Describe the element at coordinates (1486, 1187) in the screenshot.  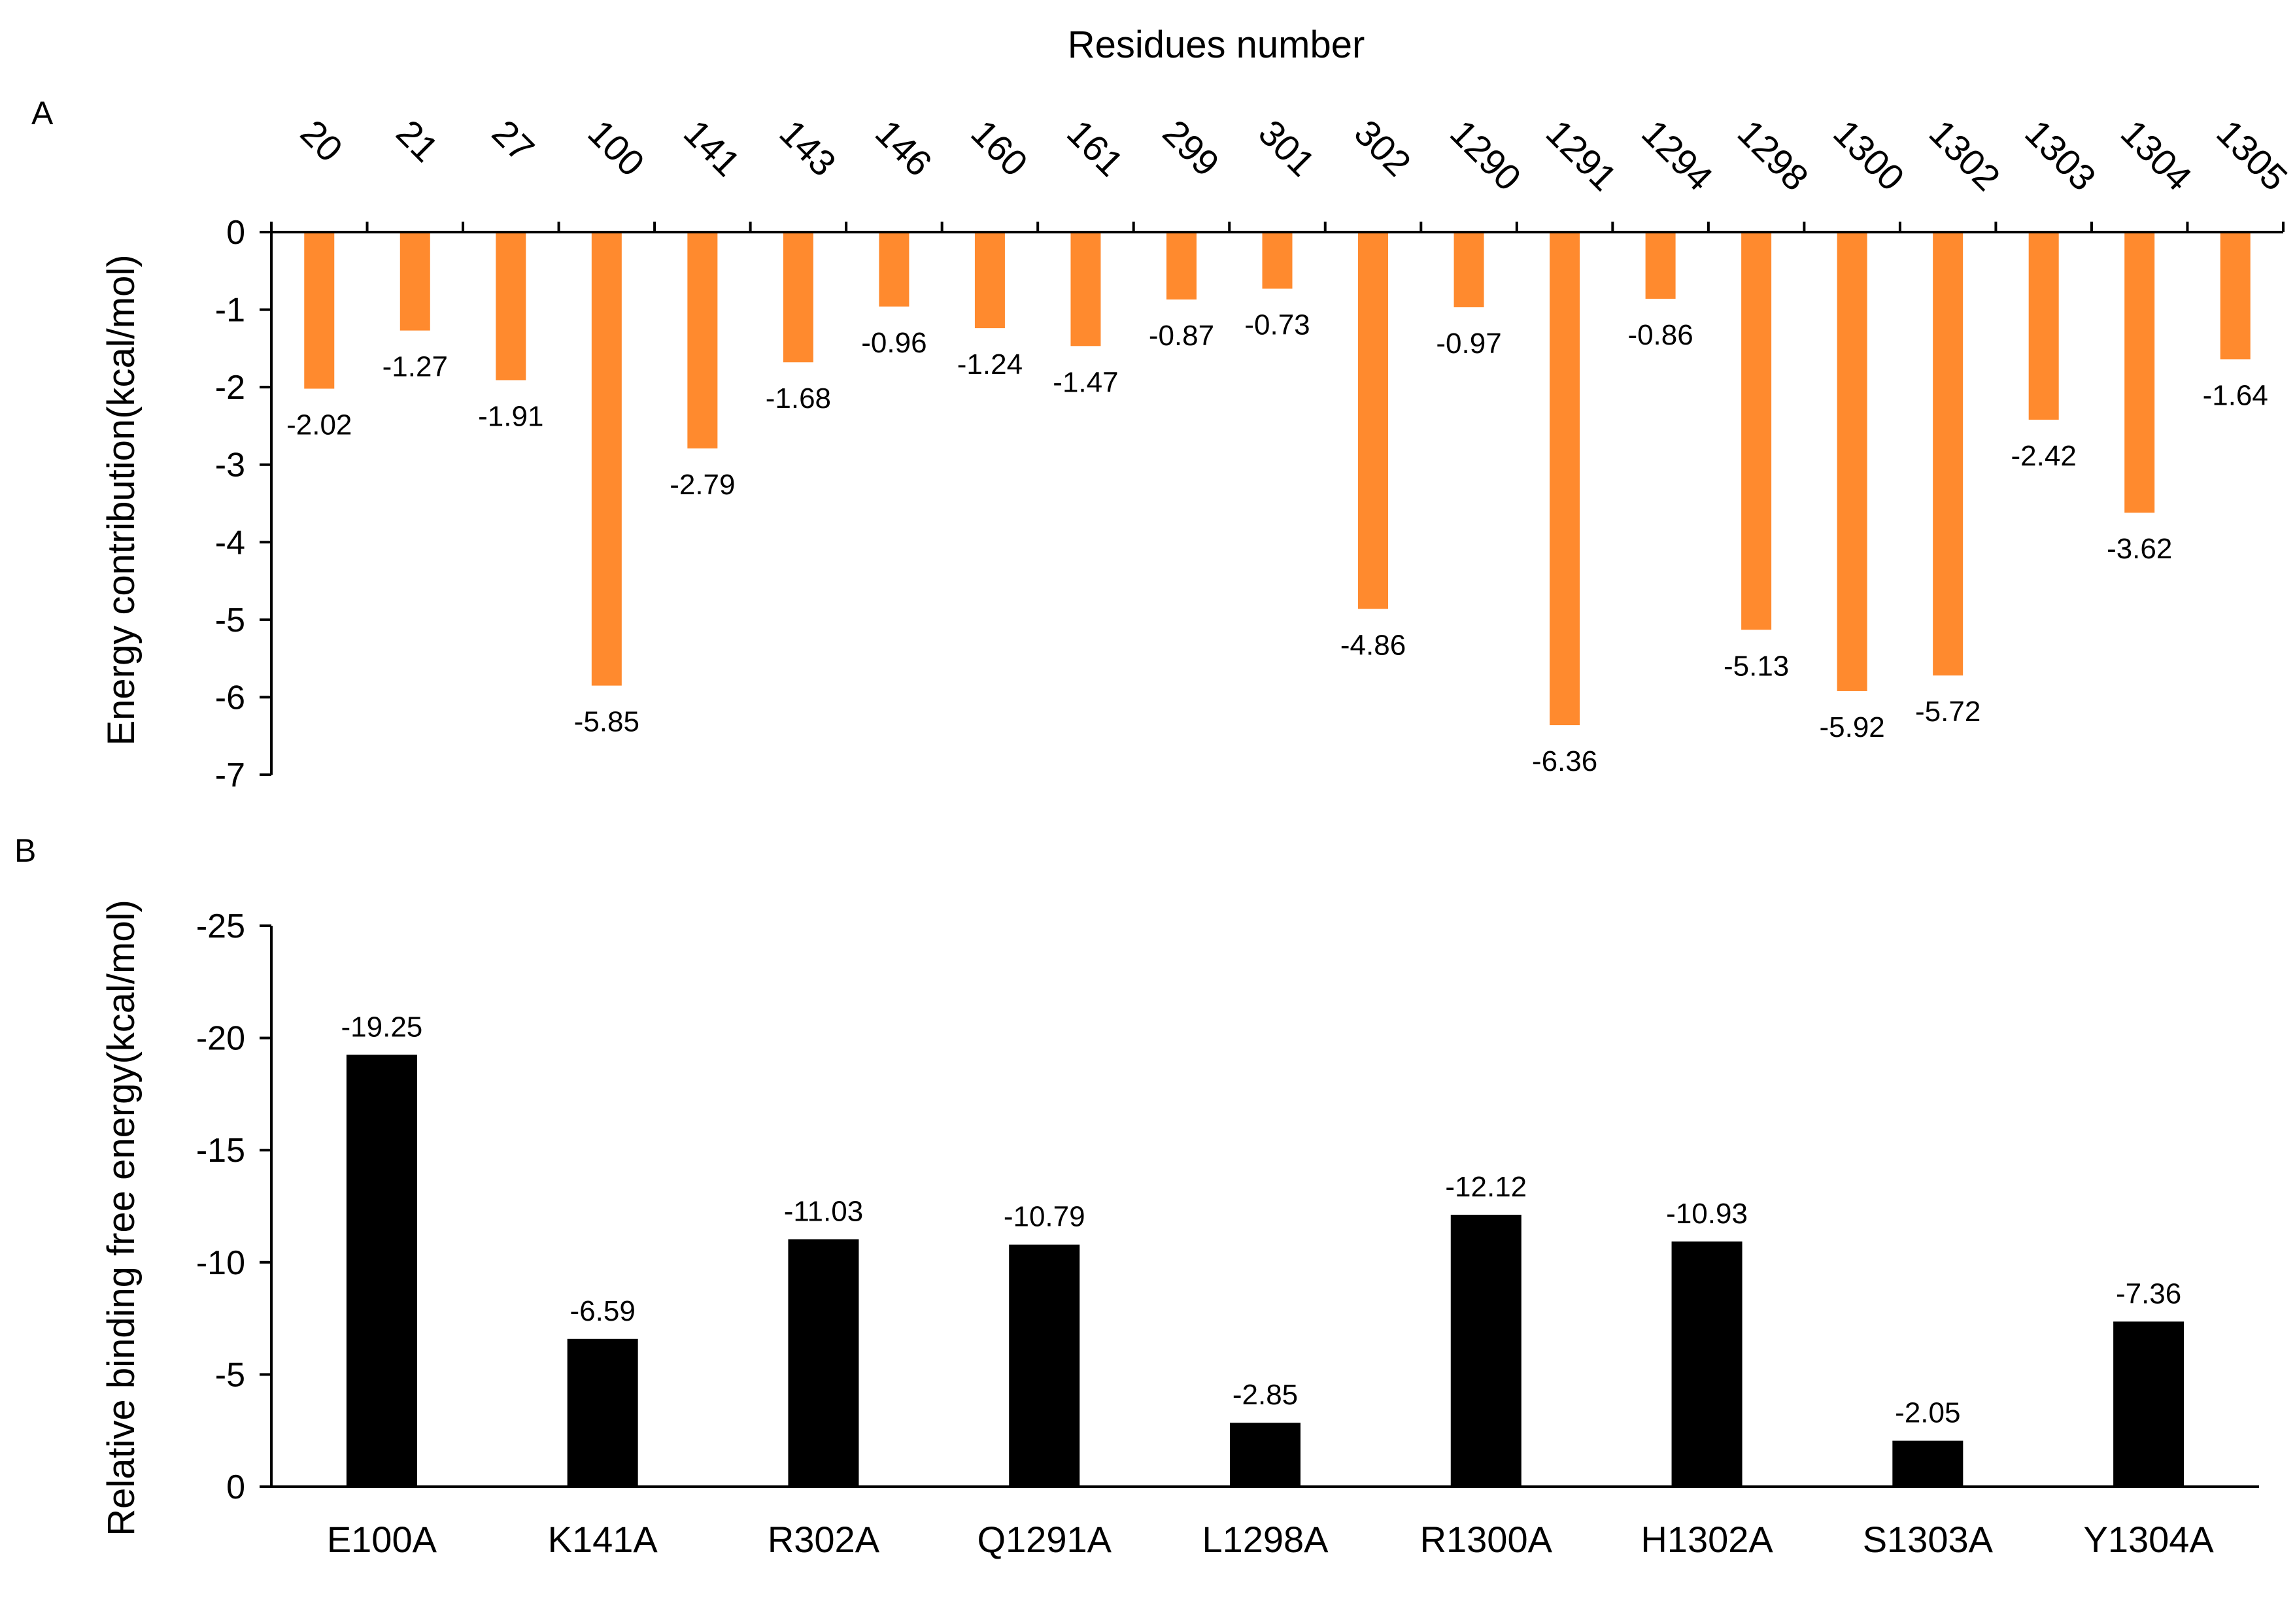
I see `panel-b-data-label: -12.12` at that location.